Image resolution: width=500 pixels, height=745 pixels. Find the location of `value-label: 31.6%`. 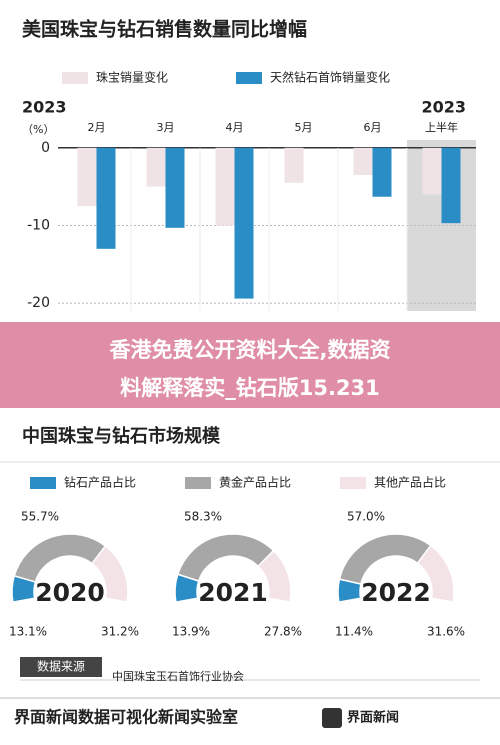

value-label: 31.6% is located at coordinates (446, 632).